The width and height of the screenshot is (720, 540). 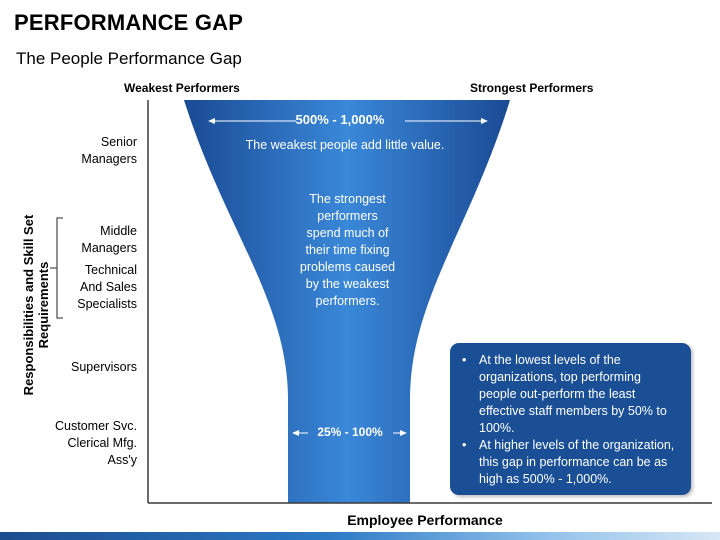 What do you see at coordinates (347, 233) in the screenshot?
I see `note-line: spend much of` at bounding box center [347, 233].